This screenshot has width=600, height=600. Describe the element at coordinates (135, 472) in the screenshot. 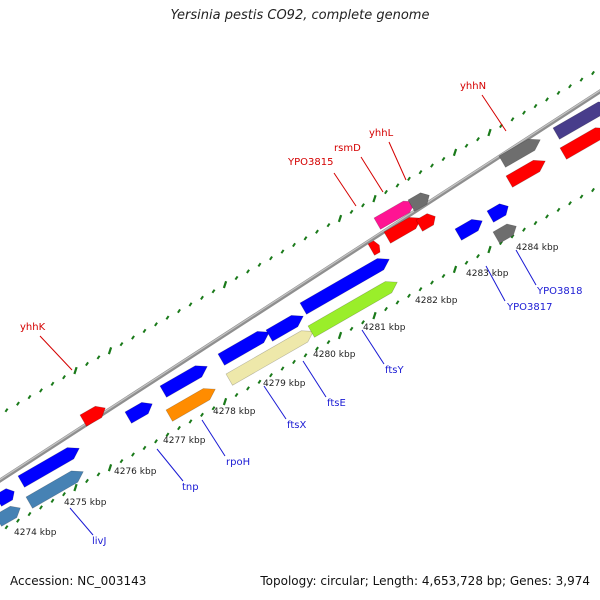

I see `scale-label: 4276 kbp` at that location.